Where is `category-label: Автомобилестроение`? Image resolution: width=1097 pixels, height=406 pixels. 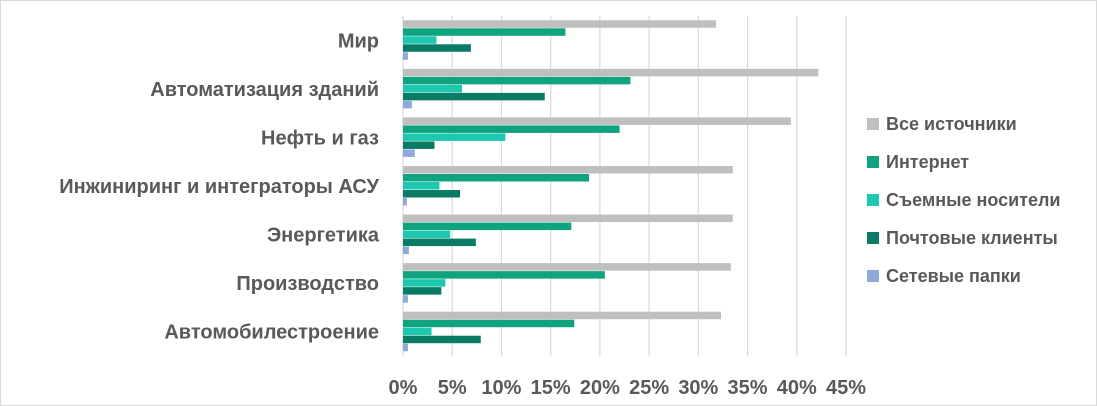
category-label: Автомобилестроение is located at coordinates (271, 333).